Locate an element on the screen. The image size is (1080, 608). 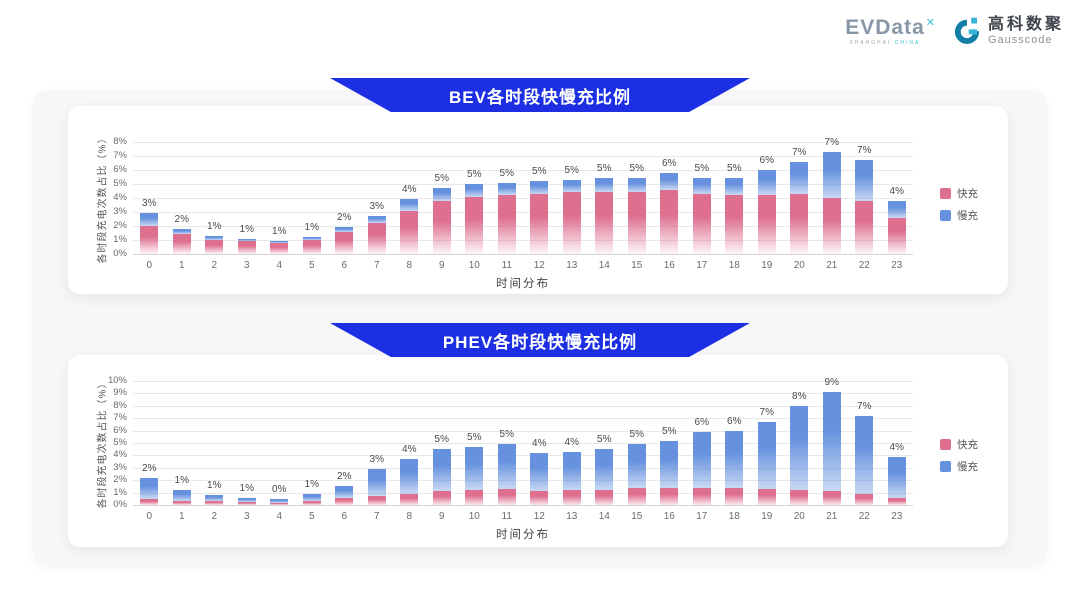
x-tick-label: 7 is located at coordinates (376, 516).